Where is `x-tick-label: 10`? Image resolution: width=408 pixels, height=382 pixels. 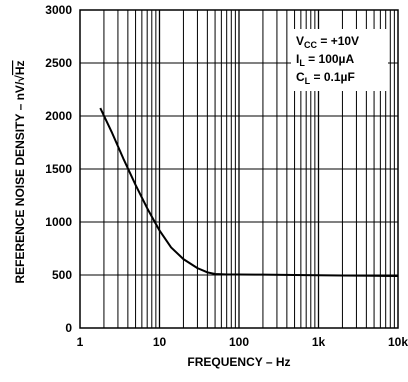
x-tick-label: 10 is located at coordinates (160, 342).